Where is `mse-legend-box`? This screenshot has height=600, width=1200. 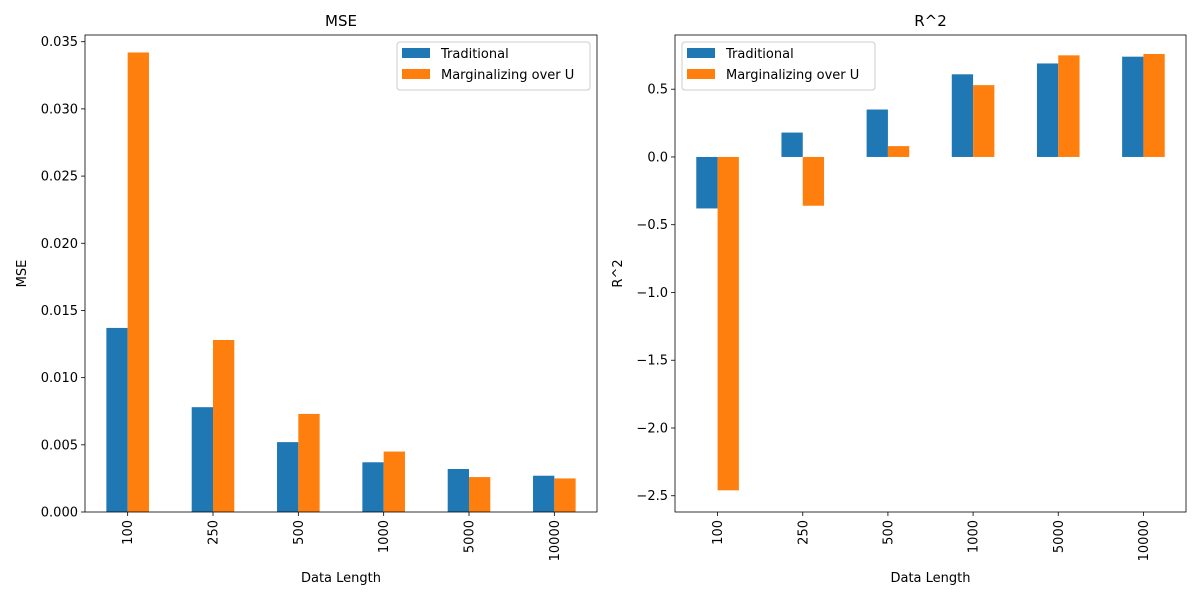 mse-legend-box is located at coordinates (493, 66).